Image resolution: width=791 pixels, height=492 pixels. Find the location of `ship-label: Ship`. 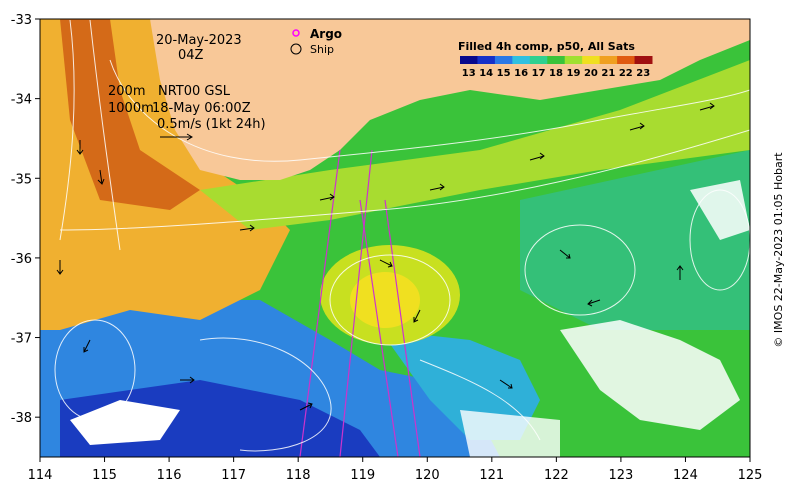

ship-label: Ship is located at coordinates (322, 49).